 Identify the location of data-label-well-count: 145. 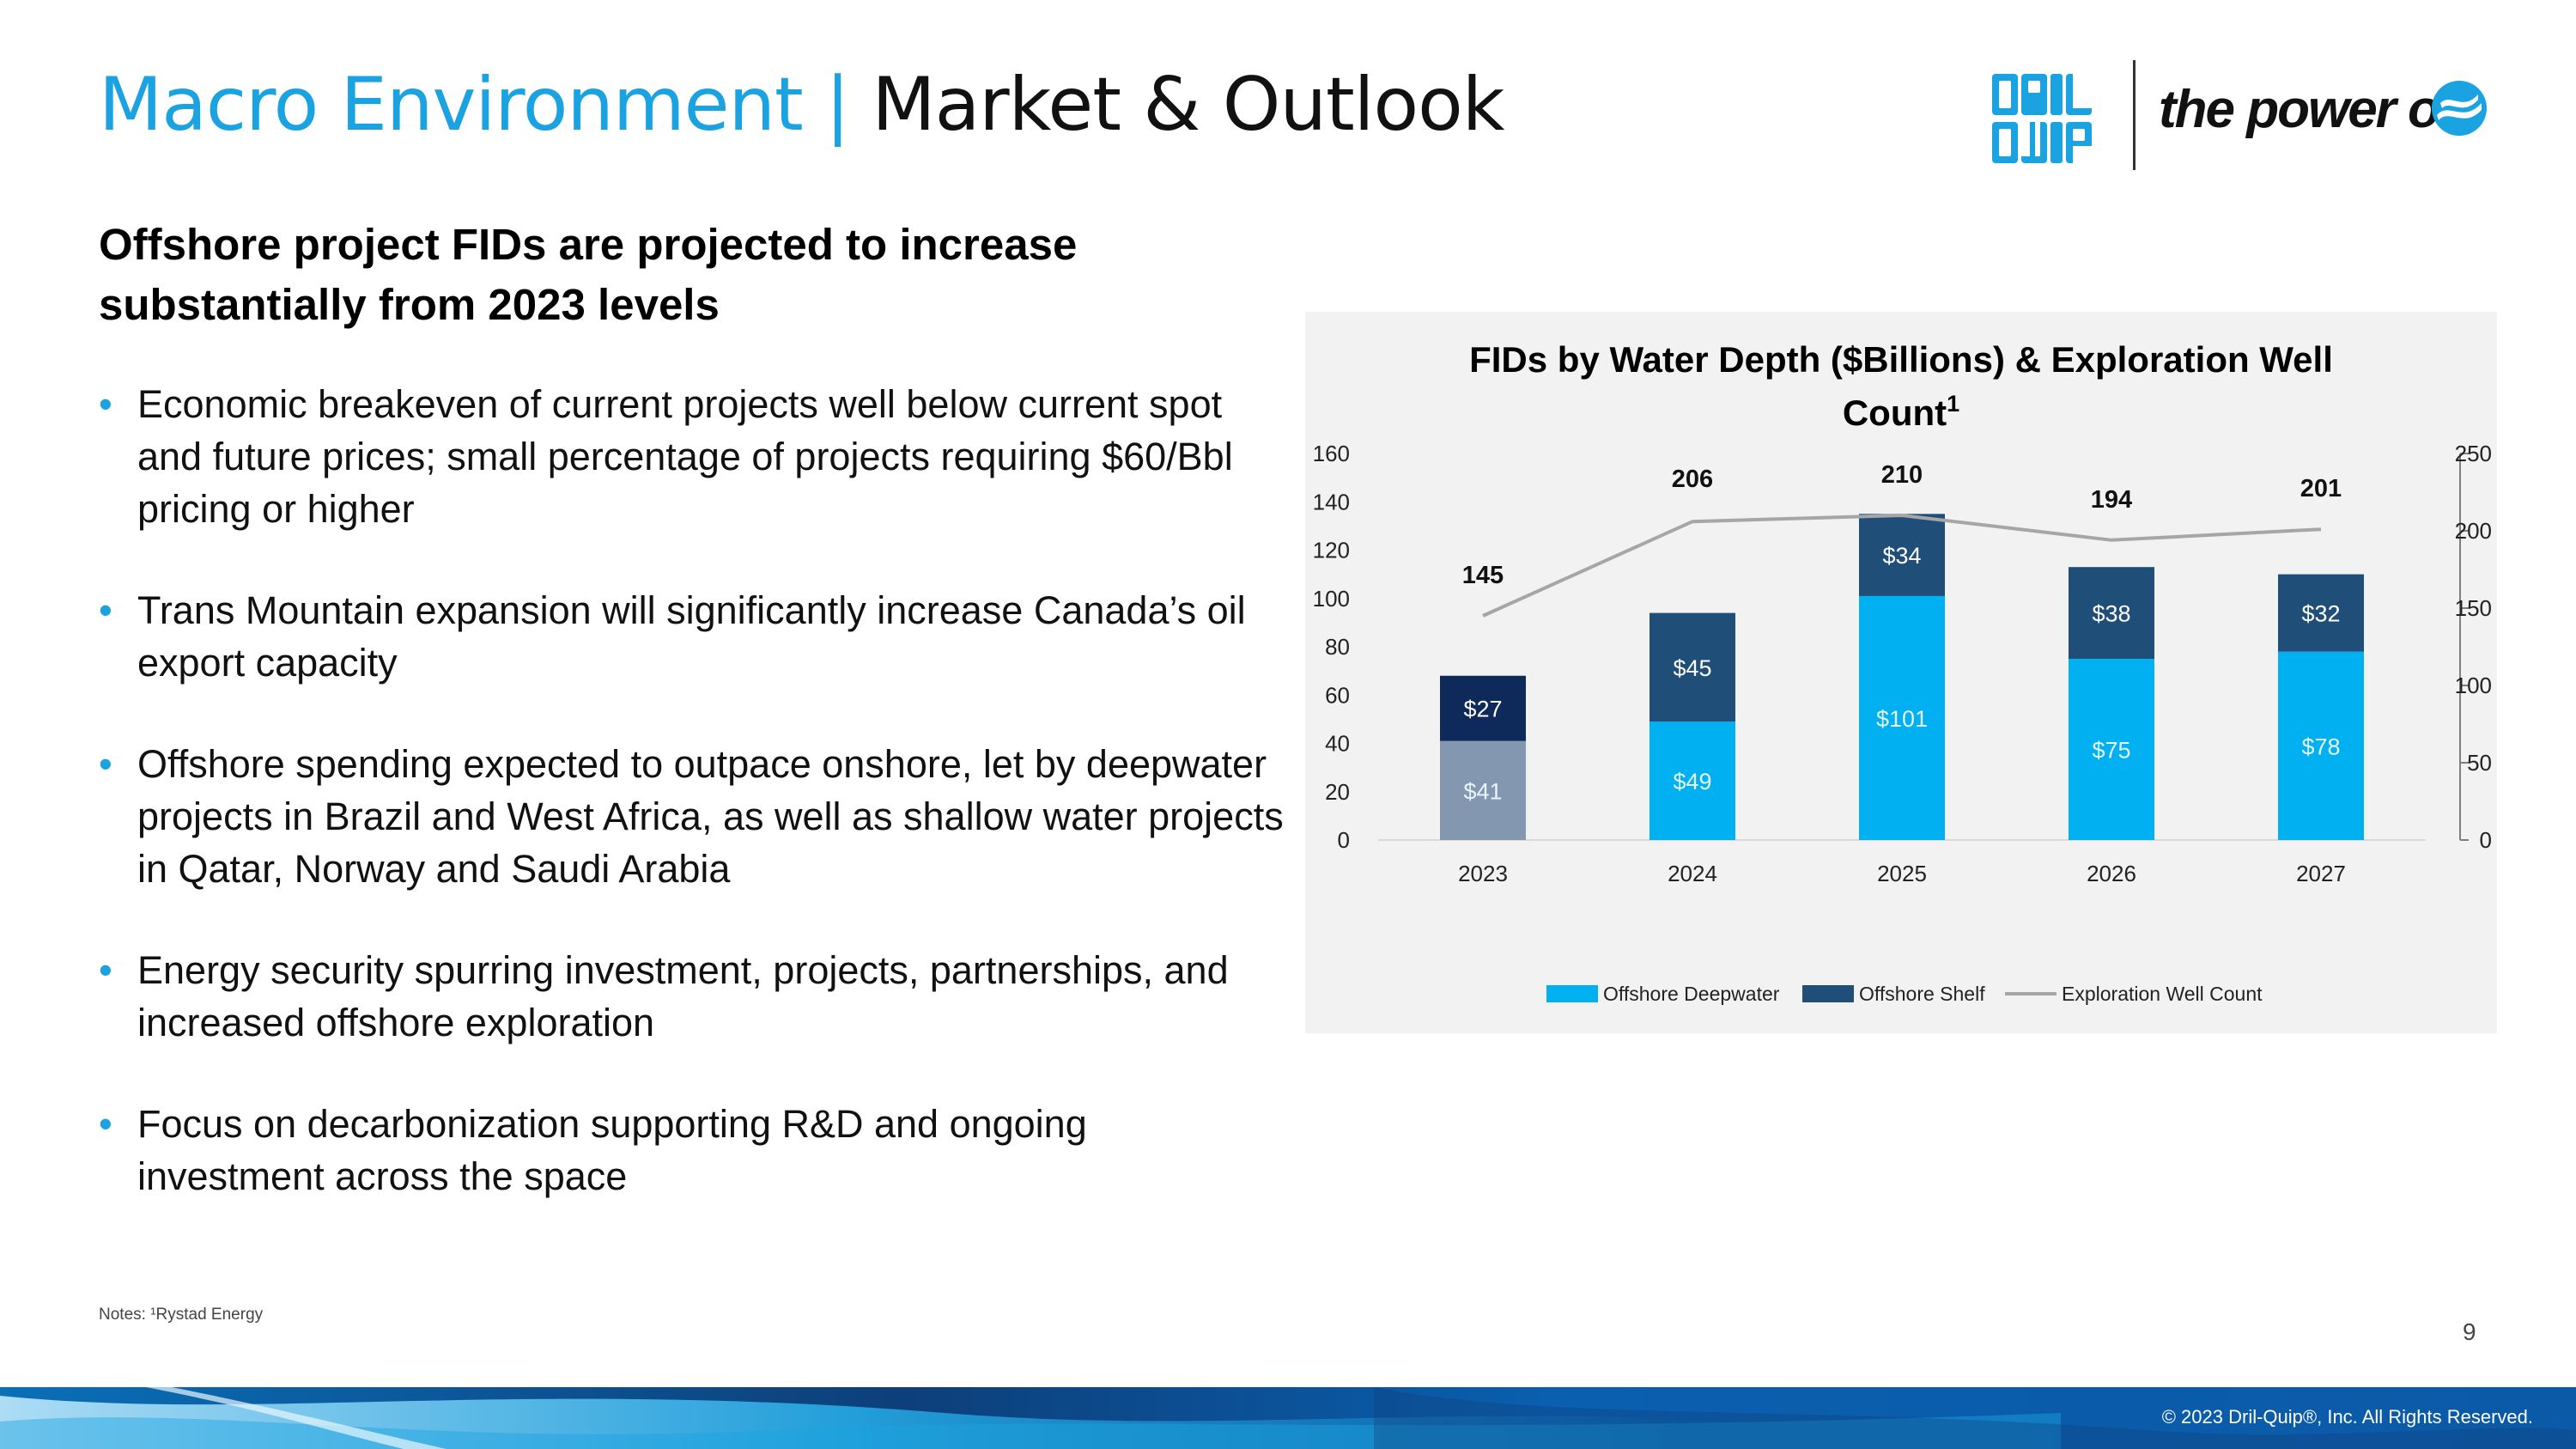
(1483, 575).